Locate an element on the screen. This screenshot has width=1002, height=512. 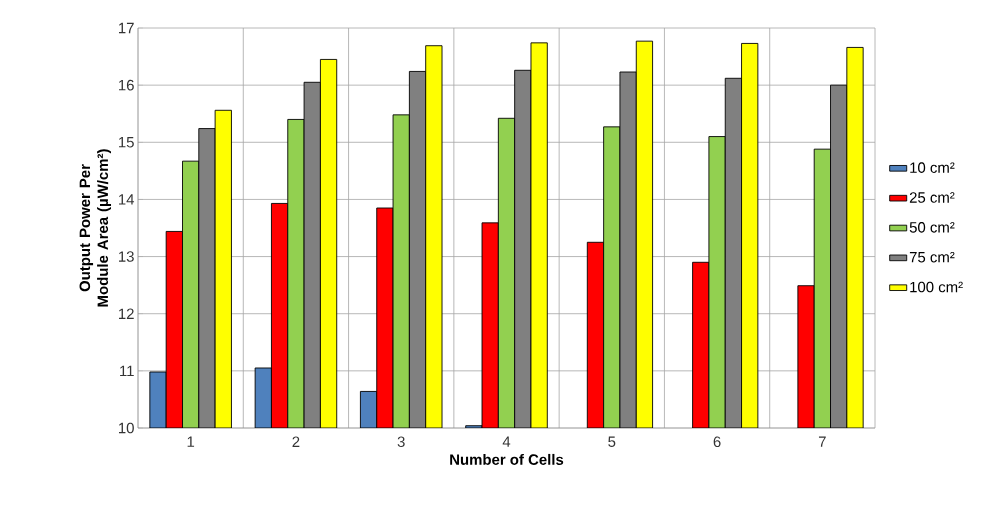
x-tick-label: 3 is located at coordinates (401, 442).